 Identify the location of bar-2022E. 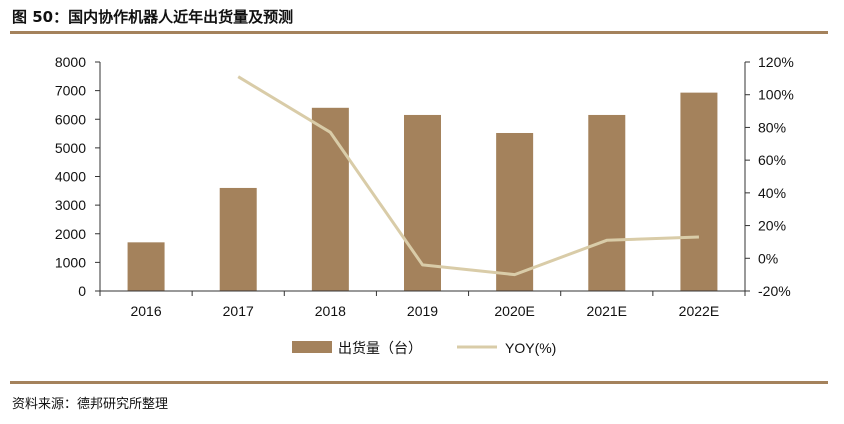
(699, 191).